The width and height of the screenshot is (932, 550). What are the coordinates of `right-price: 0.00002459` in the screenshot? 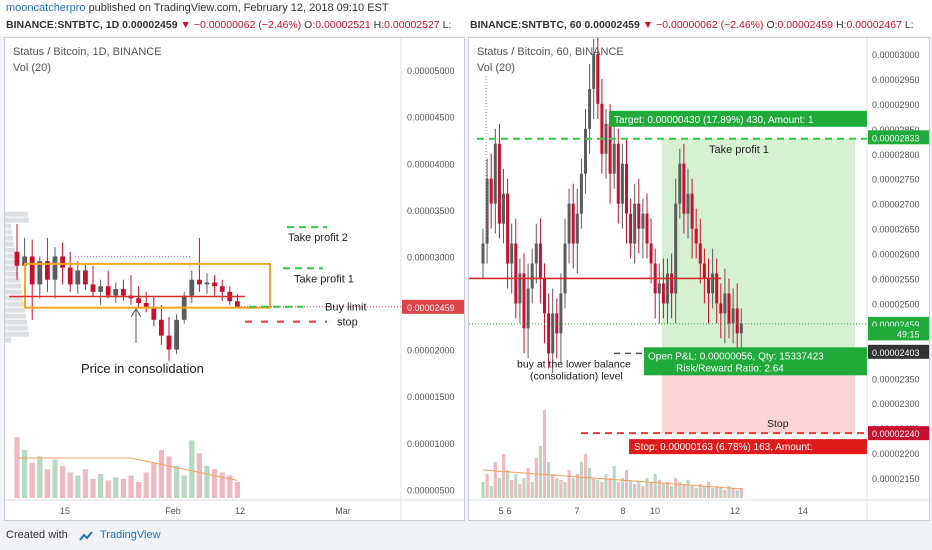 It's located at (612, 25).